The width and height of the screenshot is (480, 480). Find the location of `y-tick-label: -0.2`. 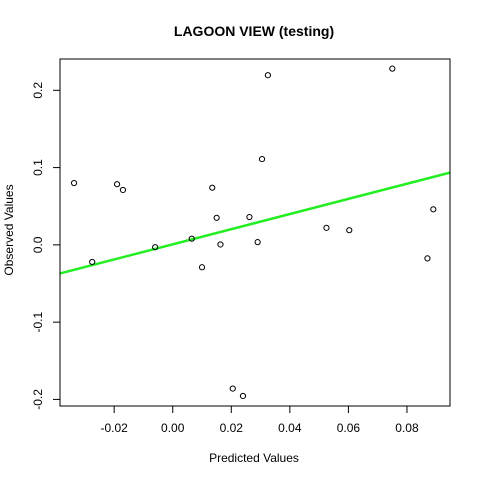

y-tick-label: -0.2 is located at coordinates (38, 399).